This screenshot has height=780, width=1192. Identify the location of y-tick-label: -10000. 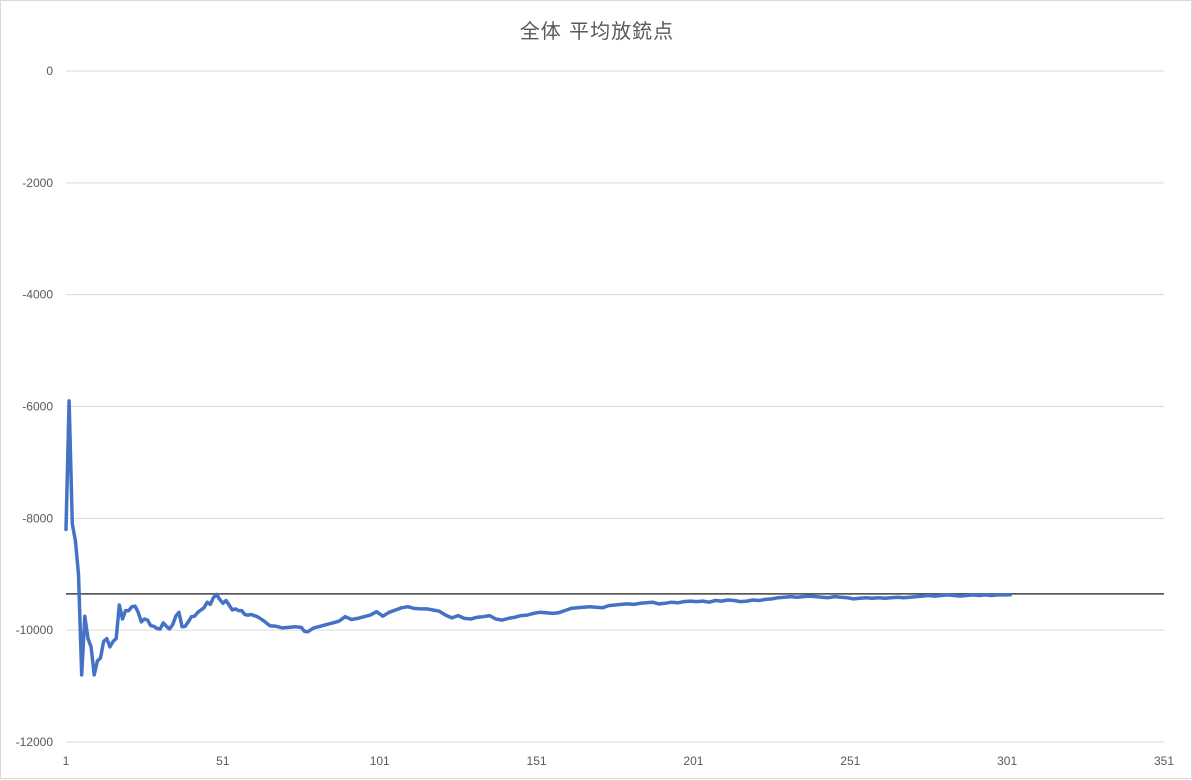
(35, 630).